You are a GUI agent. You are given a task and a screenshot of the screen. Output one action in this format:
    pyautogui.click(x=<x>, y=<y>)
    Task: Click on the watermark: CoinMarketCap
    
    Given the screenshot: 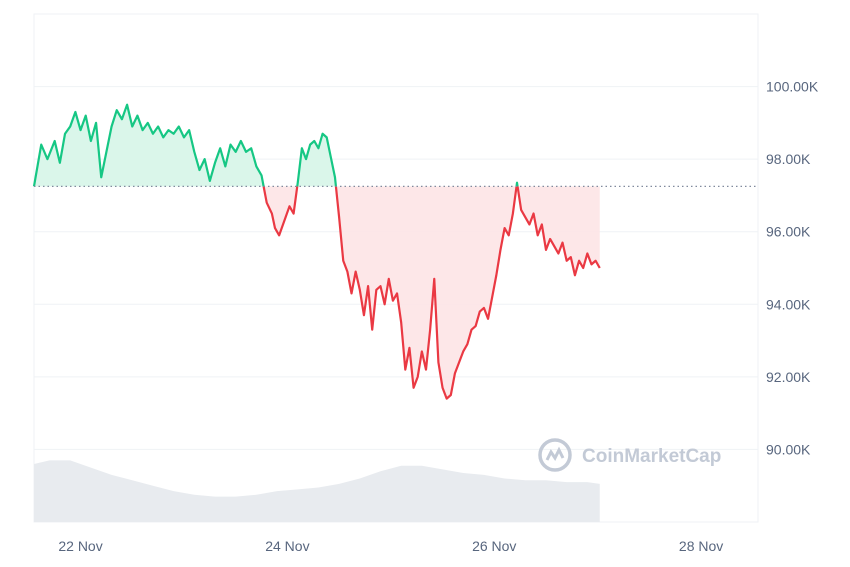 What is the action you would take?
    pyautogui.click(x=629, y=455)
    